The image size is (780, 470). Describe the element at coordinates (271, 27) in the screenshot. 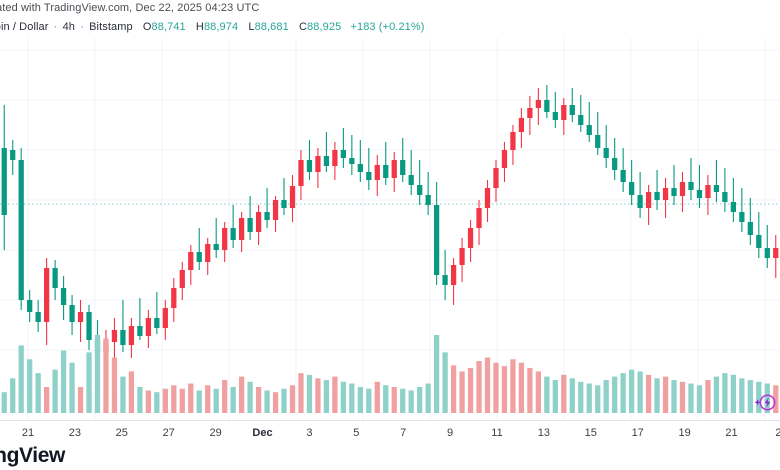

I see `low-value: 88,681` at that location.